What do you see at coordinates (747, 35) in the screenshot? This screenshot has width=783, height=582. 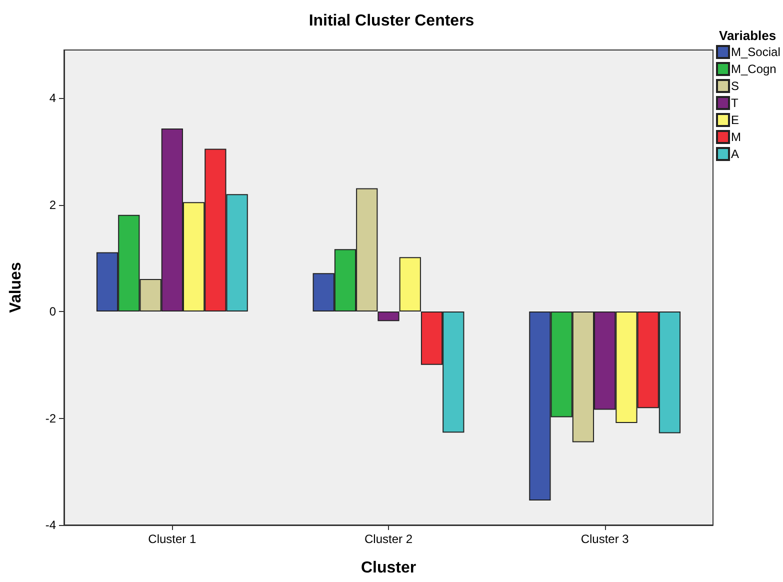 I see `legend-title: Variables` at bounding box center [747, 35].